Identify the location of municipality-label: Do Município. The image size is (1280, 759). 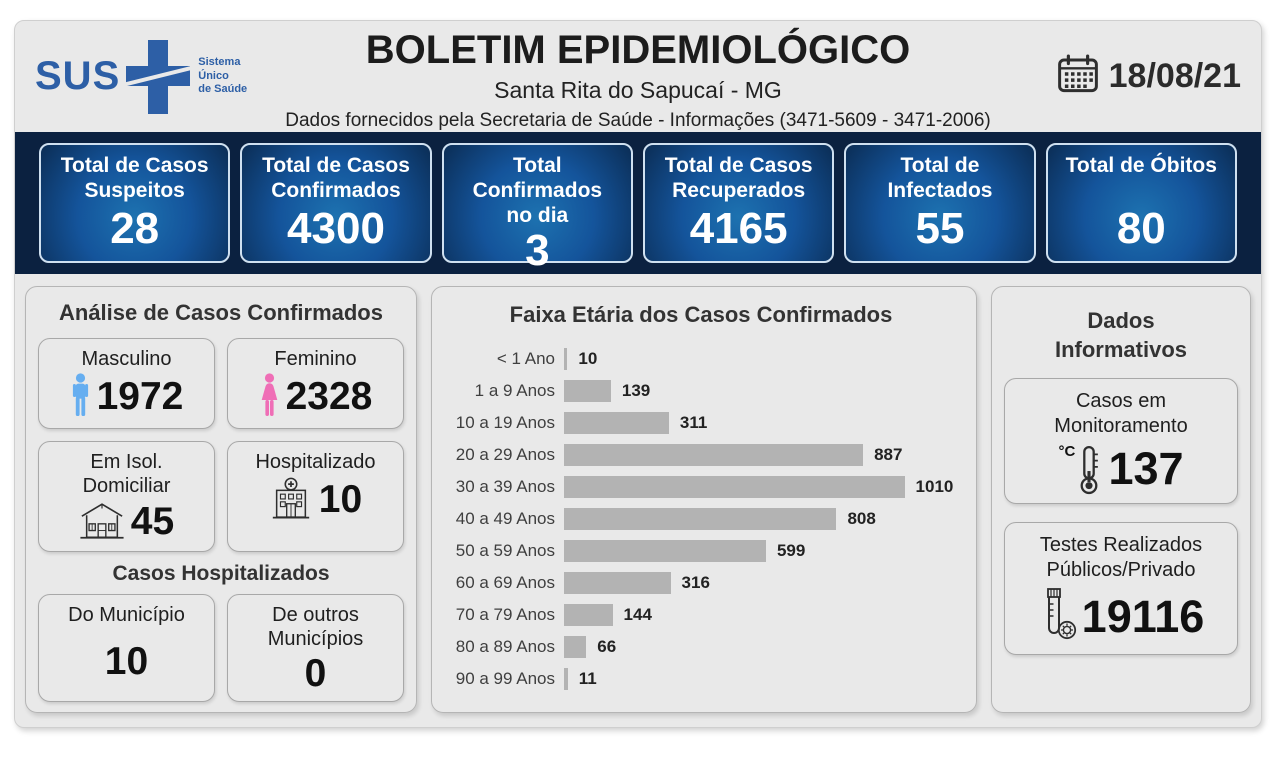
(126, 614).